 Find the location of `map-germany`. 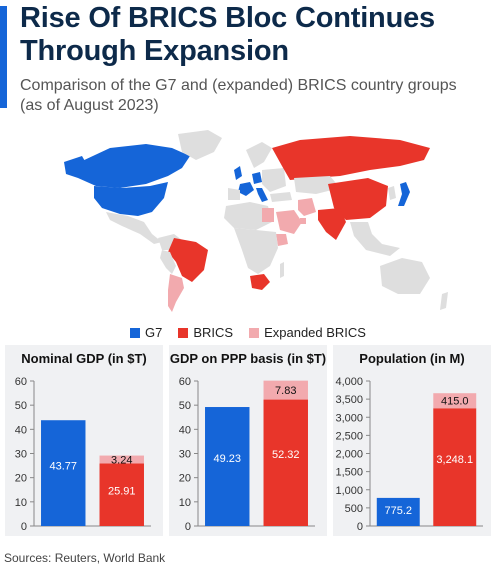

map-germany is located at coordinates (257, 178).